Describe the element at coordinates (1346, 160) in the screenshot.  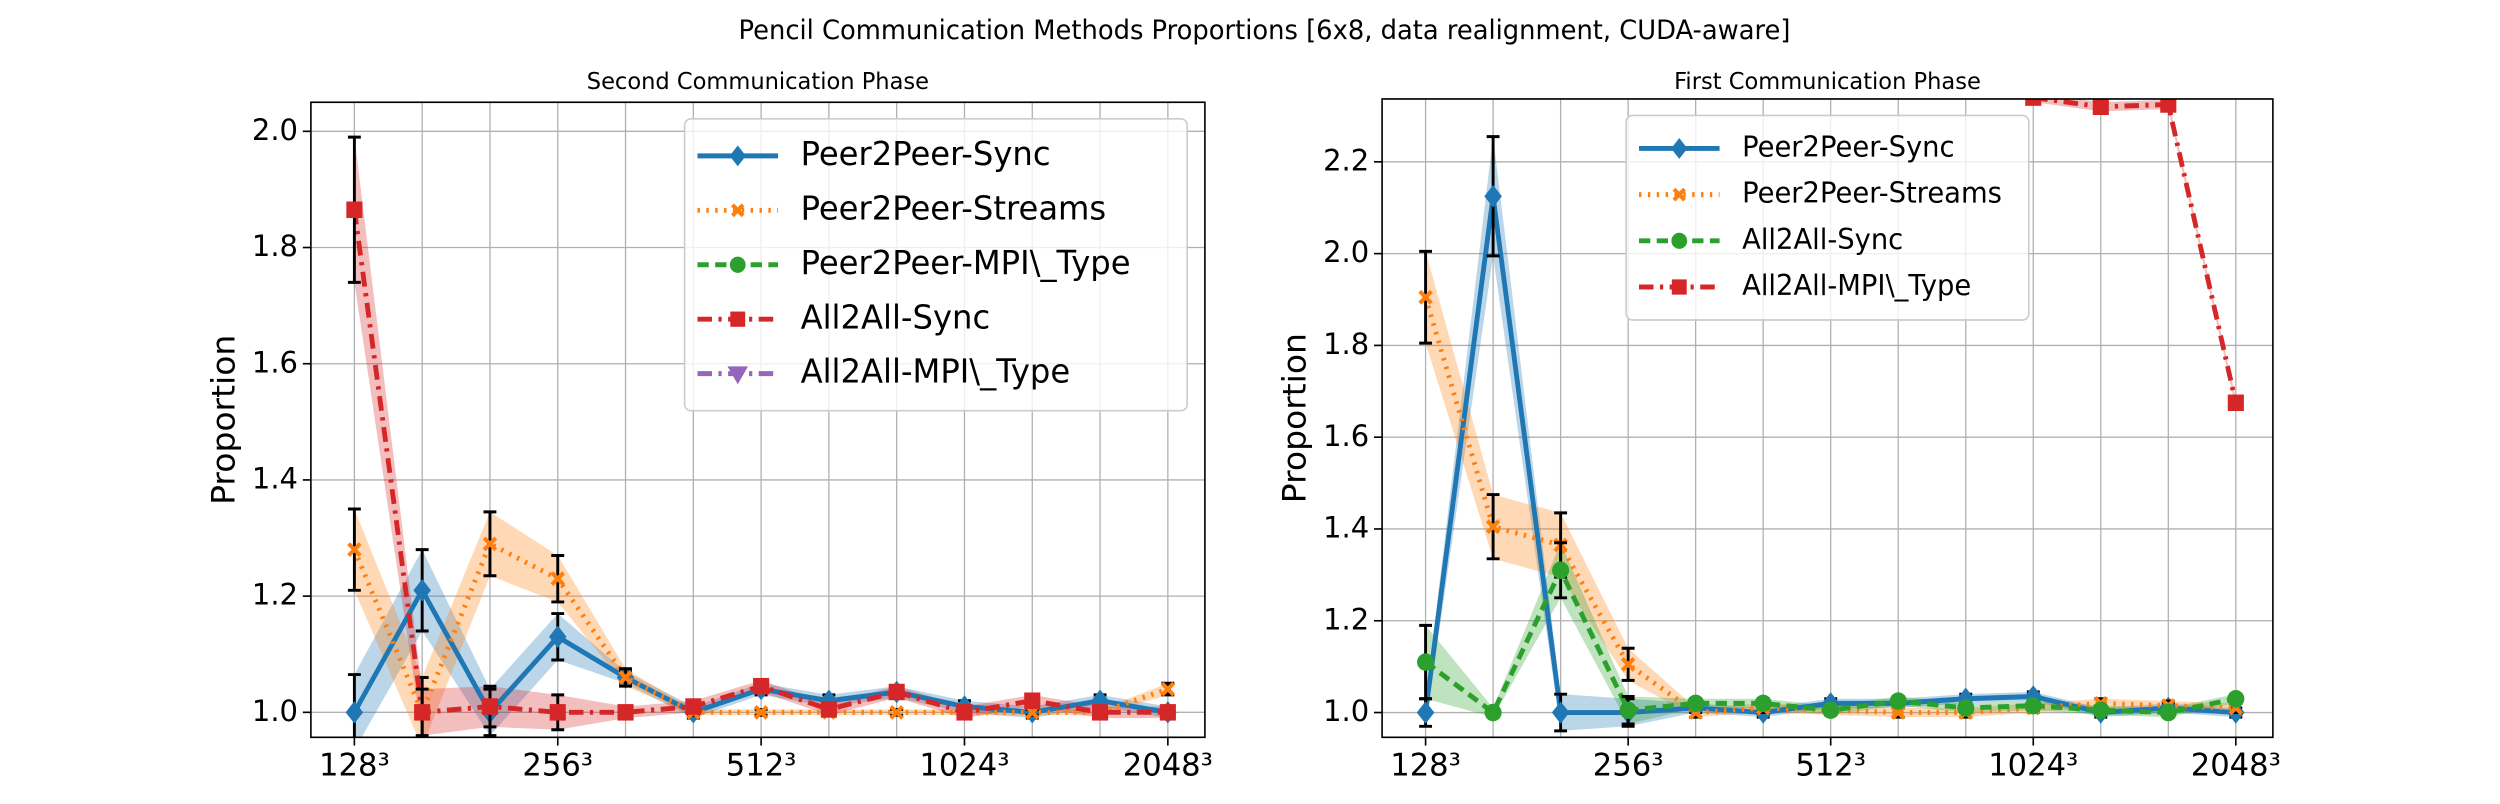
I see `y-tick-label: 2.2` at that location.